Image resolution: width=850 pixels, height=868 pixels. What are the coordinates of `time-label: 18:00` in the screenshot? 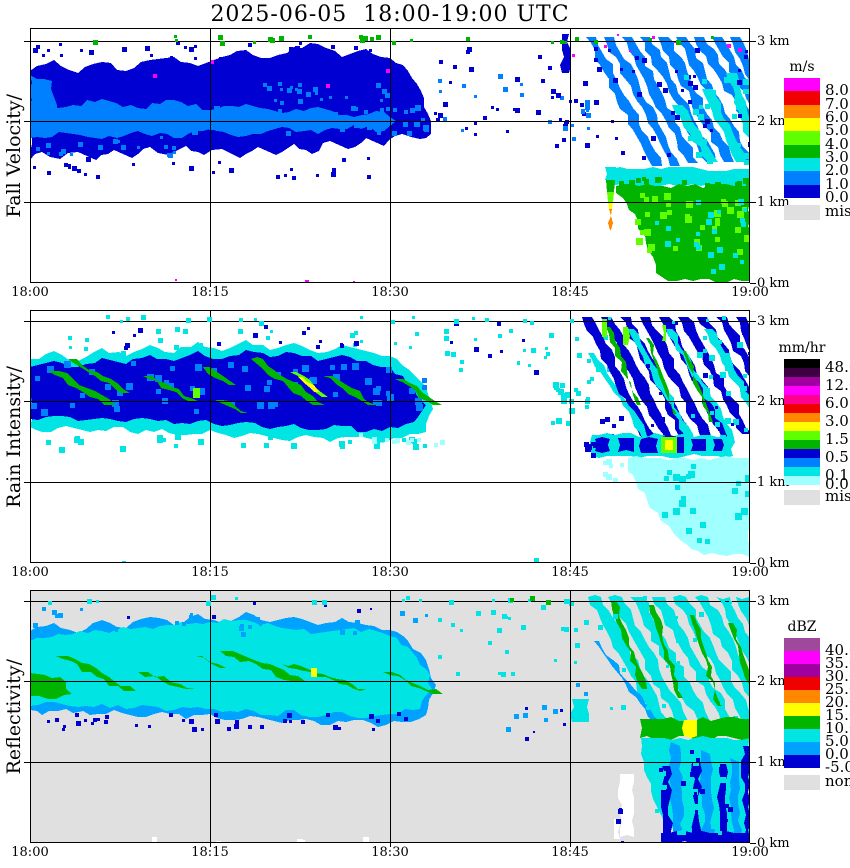 It's located at (30, 852).